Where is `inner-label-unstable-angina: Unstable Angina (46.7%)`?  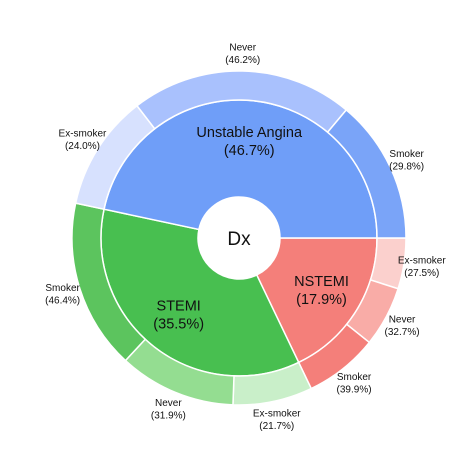
inner-label-unstable-angina: Unstable Angina (46.7%) is located at coordinates (249, 142).